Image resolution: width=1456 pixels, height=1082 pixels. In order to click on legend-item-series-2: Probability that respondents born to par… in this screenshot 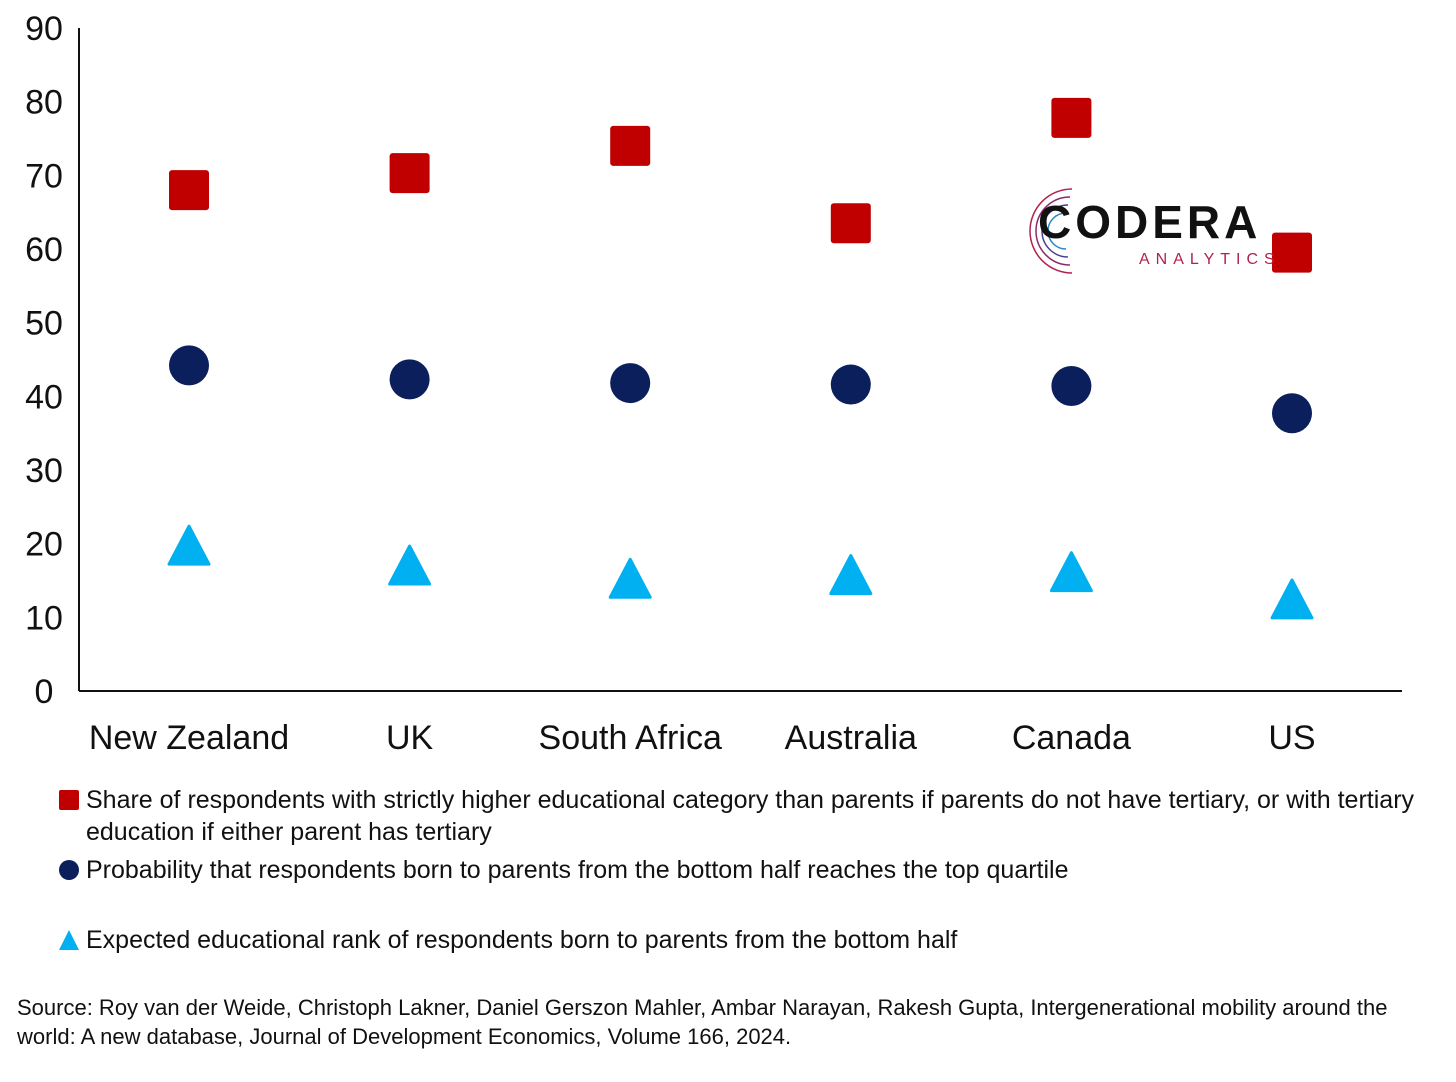, I will do `click(563, 870)`.